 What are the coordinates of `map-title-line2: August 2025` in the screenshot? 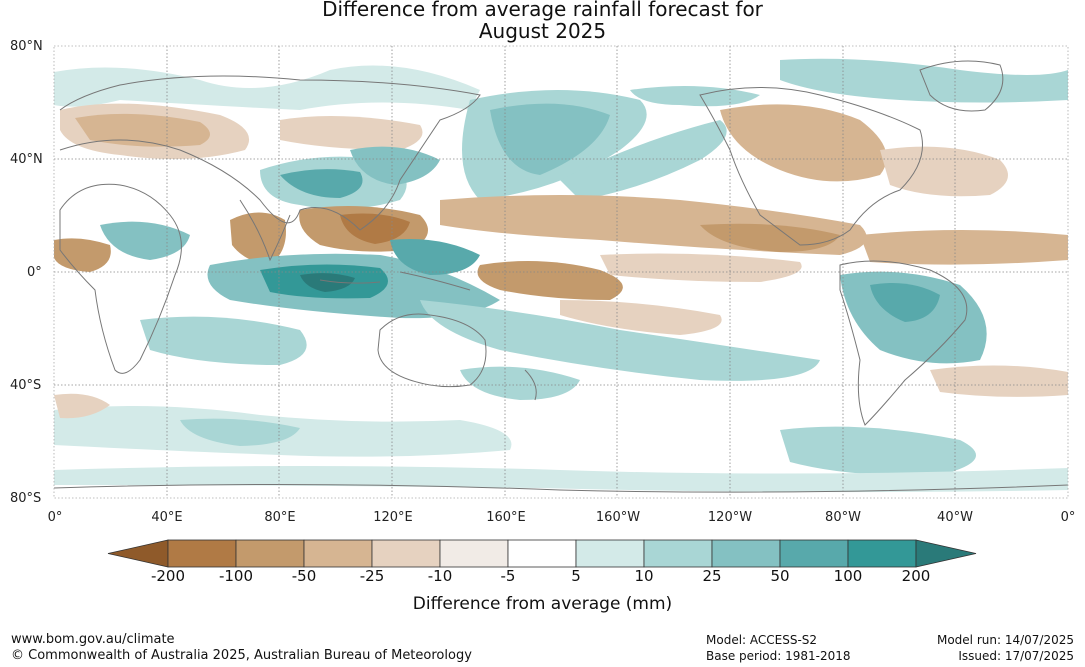 It's located at (542, 31).